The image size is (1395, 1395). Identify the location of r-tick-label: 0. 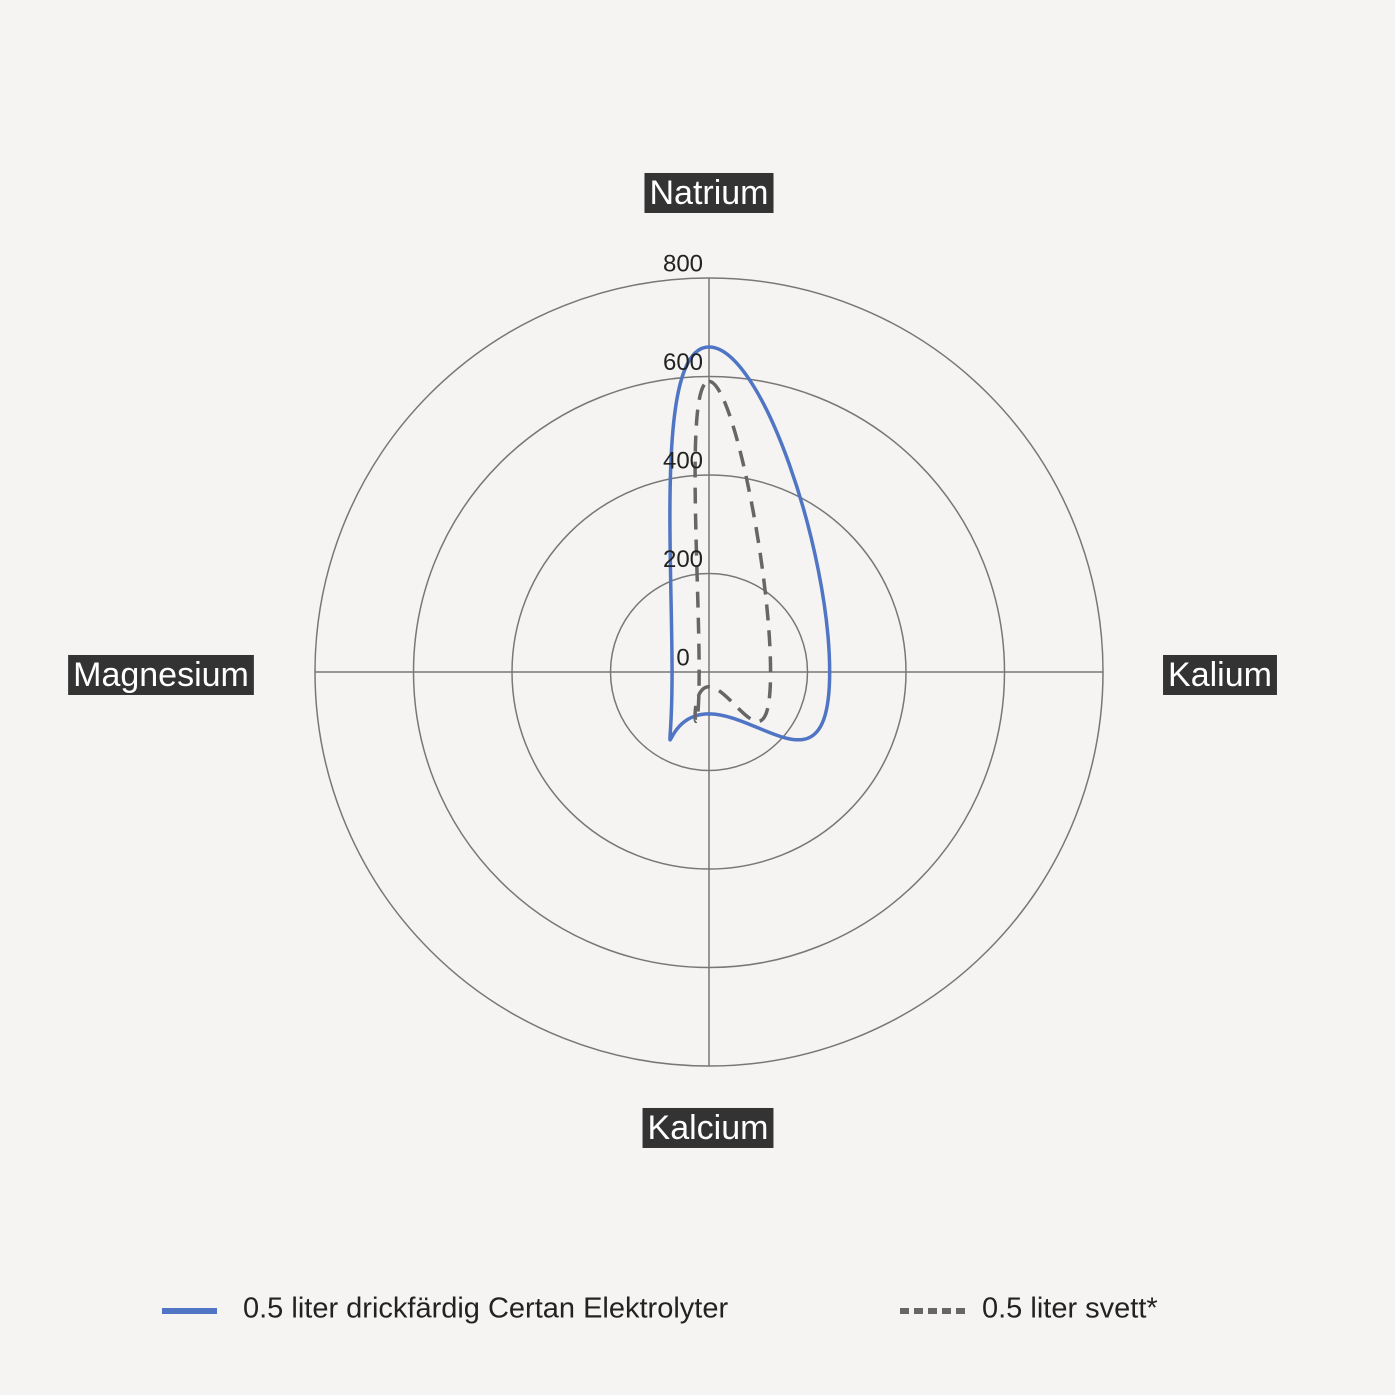
(682, 657).